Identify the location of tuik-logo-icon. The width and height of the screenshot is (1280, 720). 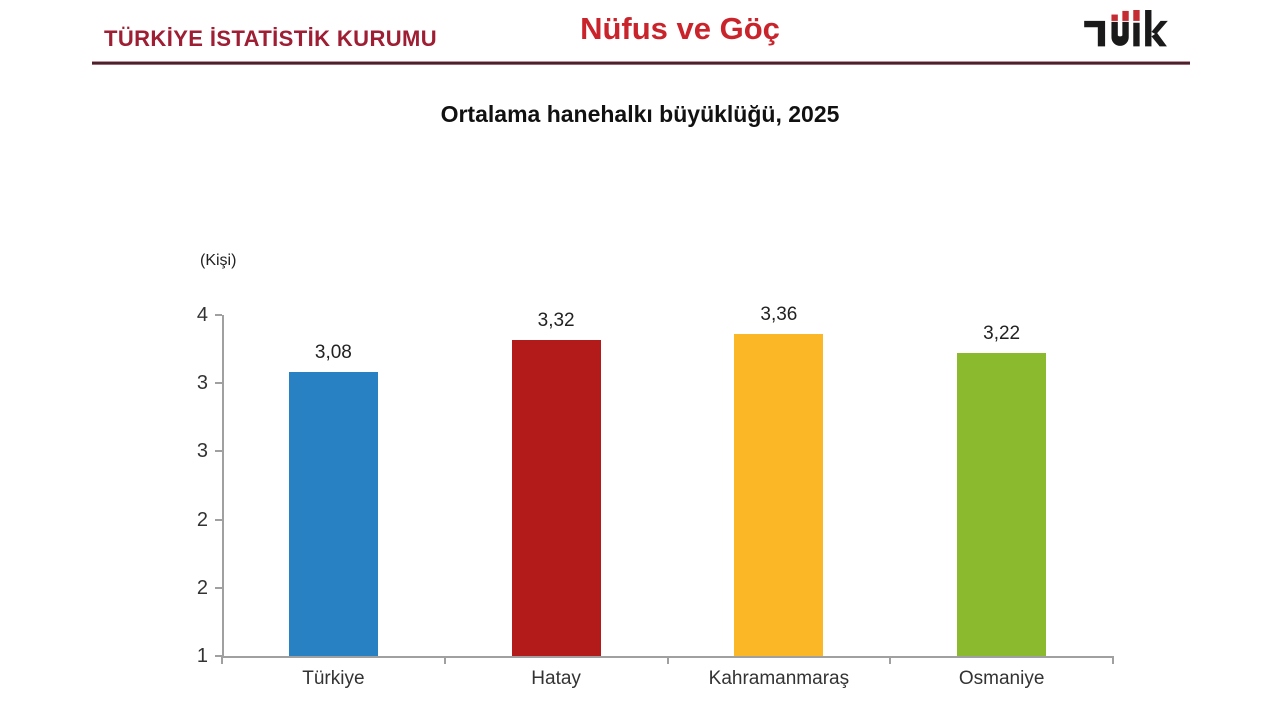
(1126, 28).